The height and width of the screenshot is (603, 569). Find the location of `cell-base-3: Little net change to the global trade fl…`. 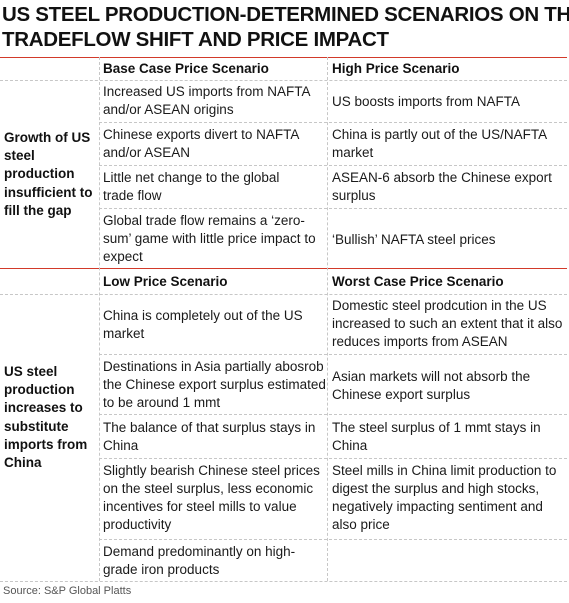

cell-base-3: Little net change to the global trade fl… is located at coordinates (191, 186).